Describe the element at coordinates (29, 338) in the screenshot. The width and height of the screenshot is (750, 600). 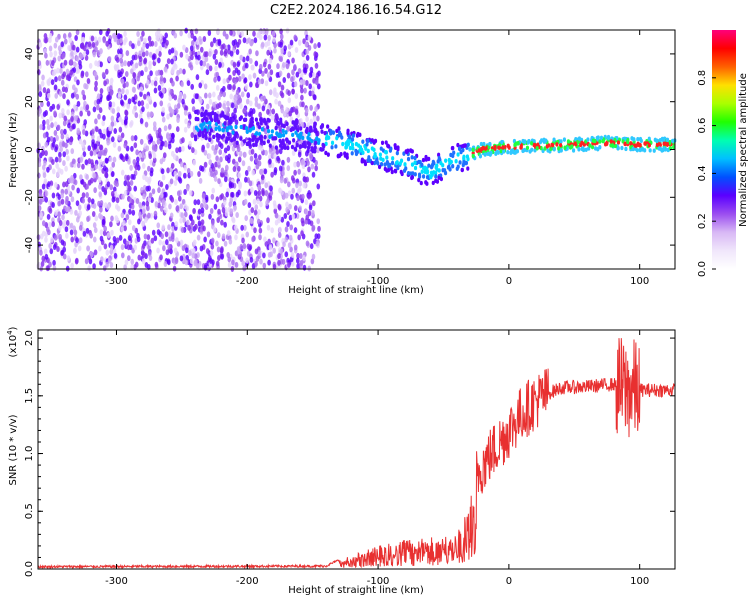
I see `y-tick-label: 2.0` at that location.